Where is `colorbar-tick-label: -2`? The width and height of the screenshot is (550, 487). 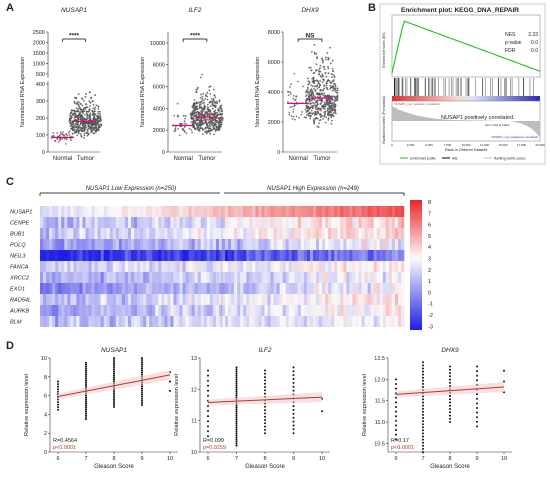
colorbar-tick-label: -2 is located at coordinates (430, 316).